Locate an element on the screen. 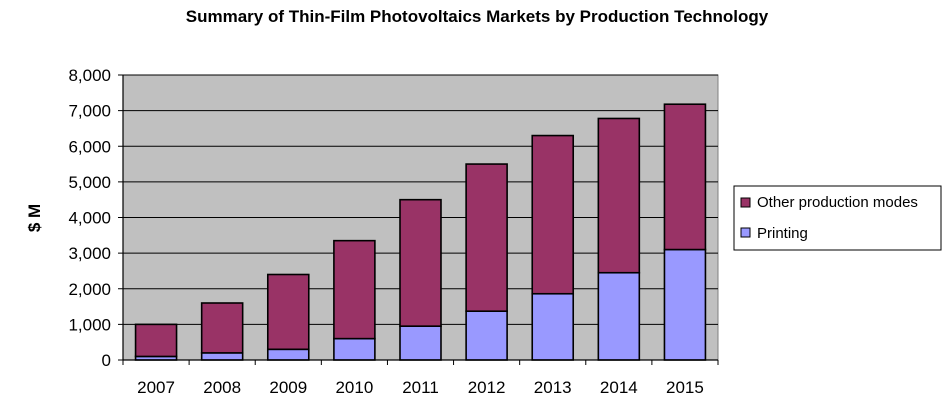 The width and height of the screenshot is (943, 411). legend-box is located at coordinates (837, 218).